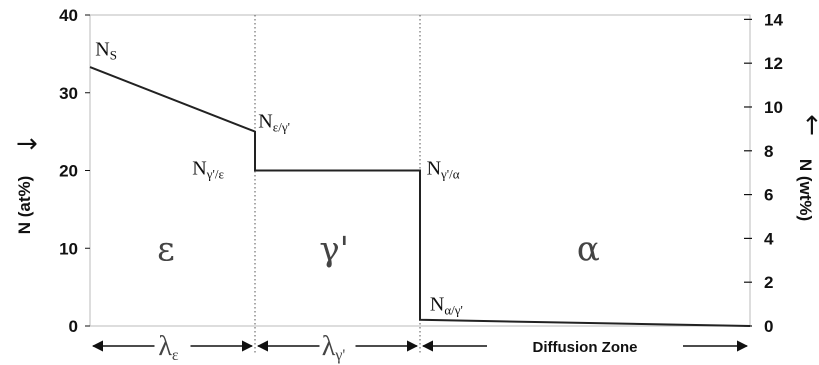 This screenshot has width=819, height=365. I want to click on point-annotation: Nγ'/α, so click(443, 169).